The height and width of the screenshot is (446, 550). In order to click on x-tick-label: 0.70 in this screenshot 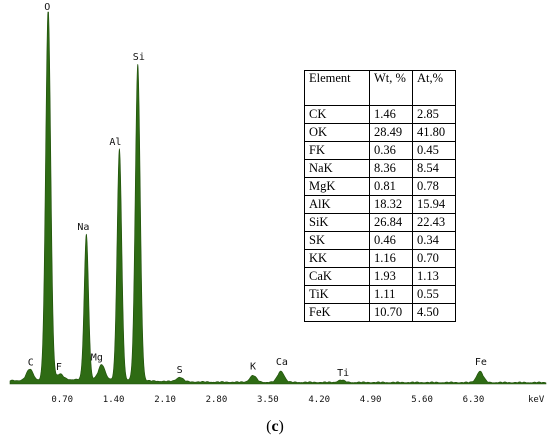, I will do `click(62, 400)`.